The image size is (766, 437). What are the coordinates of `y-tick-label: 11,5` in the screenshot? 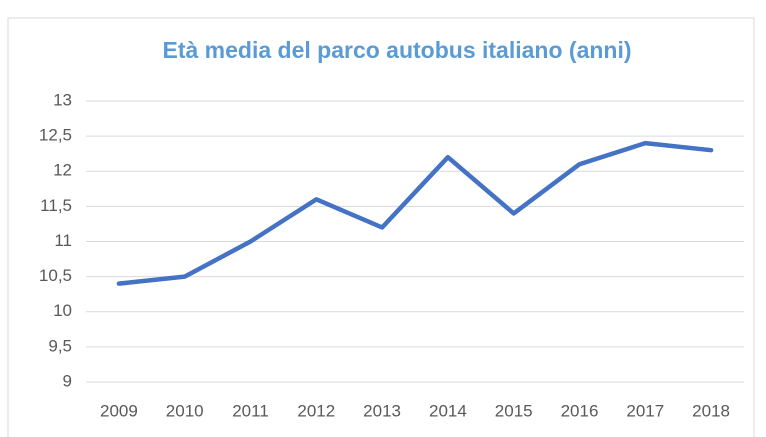 It's located at (56, 205).